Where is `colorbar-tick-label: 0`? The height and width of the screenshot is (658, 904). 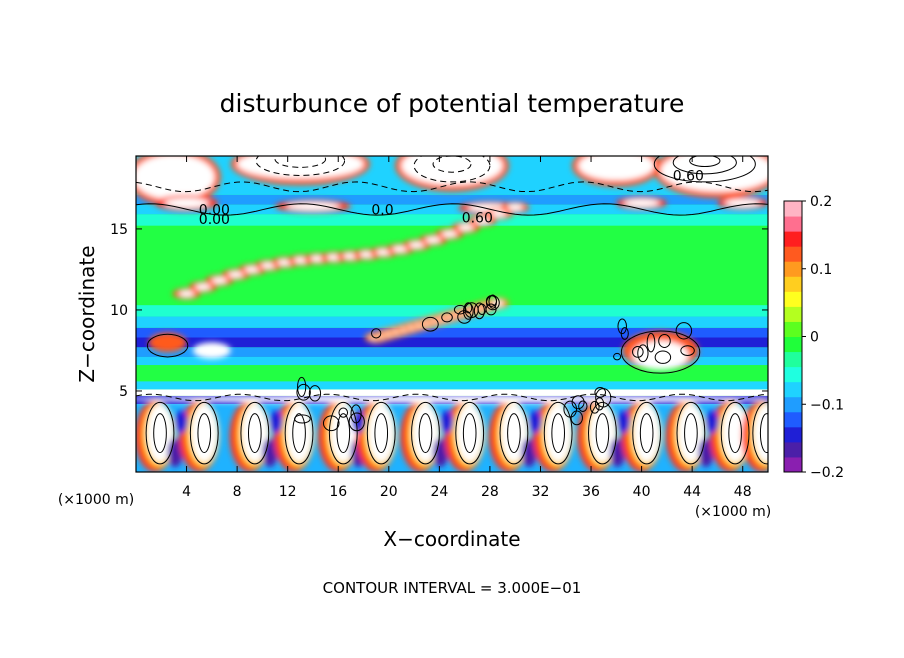
colorbar-tick-label: 0 is located at coordinates (814, 338).